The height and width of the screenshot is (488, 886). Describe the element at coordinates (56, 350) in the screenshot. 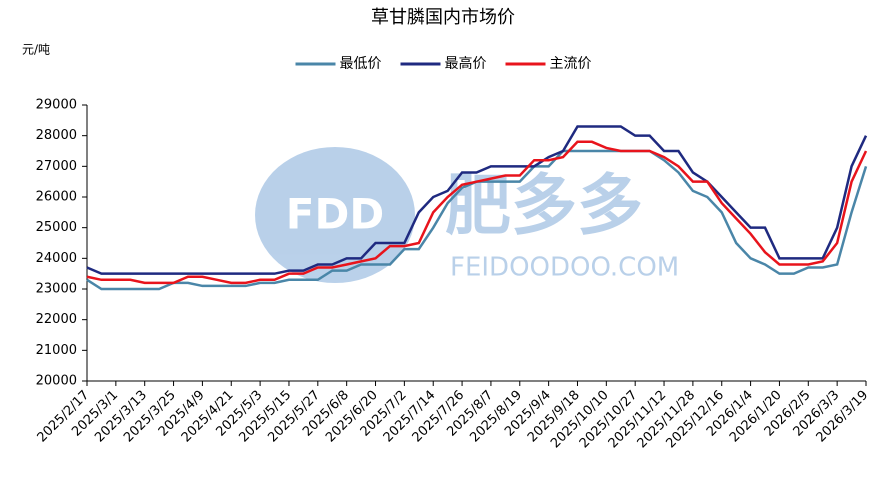

I see `y-tick-label: 21000` at that location.